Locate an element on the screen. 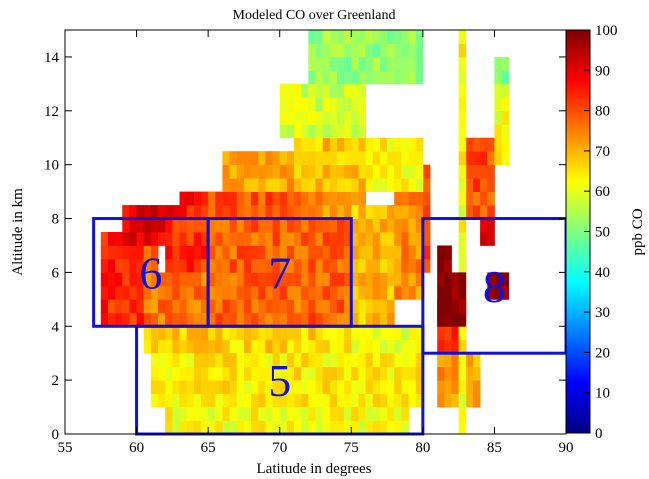  region-label-6: 6 is located at coordinates (150, 272).